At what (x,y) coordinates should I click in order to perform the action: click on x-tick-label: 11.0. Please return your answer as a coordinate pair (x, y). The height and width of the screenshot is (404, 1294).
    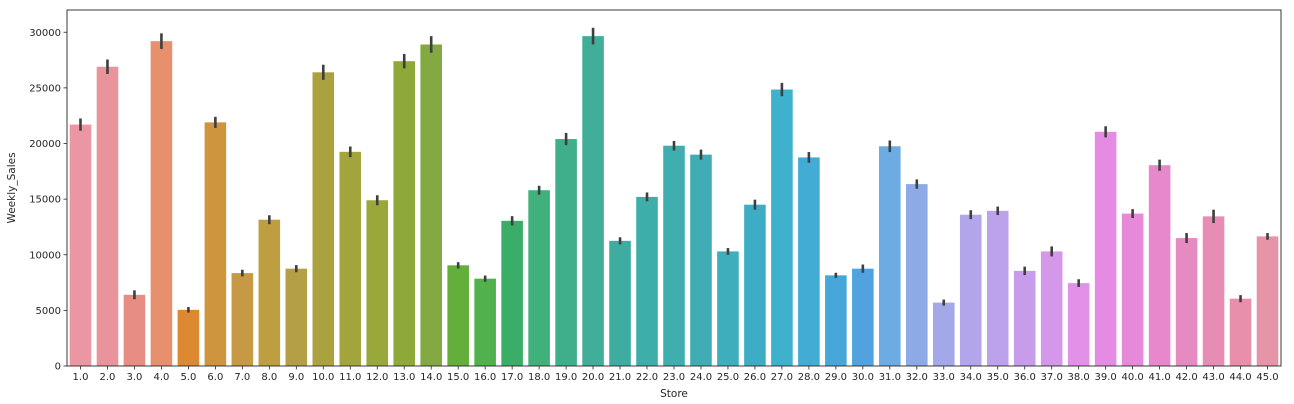
    Looking at the image, I should click on (350, 377).